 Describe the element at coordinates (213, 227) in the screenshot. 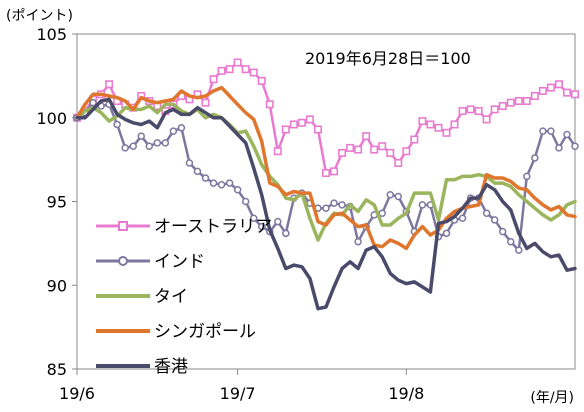

I see `legend-label: オーストラリア` at that location.